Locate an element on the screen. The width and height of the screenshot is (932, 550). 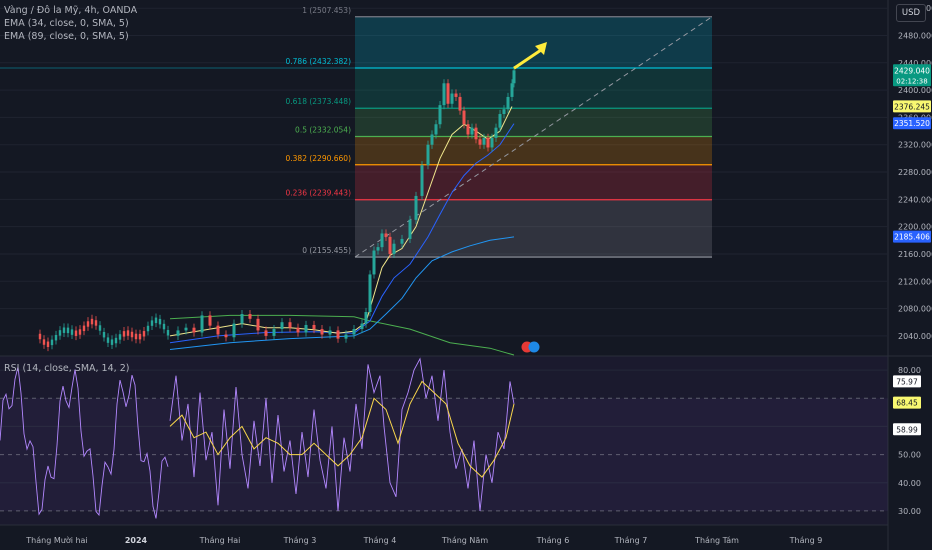
ema-blue-line is located at coordinates (342, 293).